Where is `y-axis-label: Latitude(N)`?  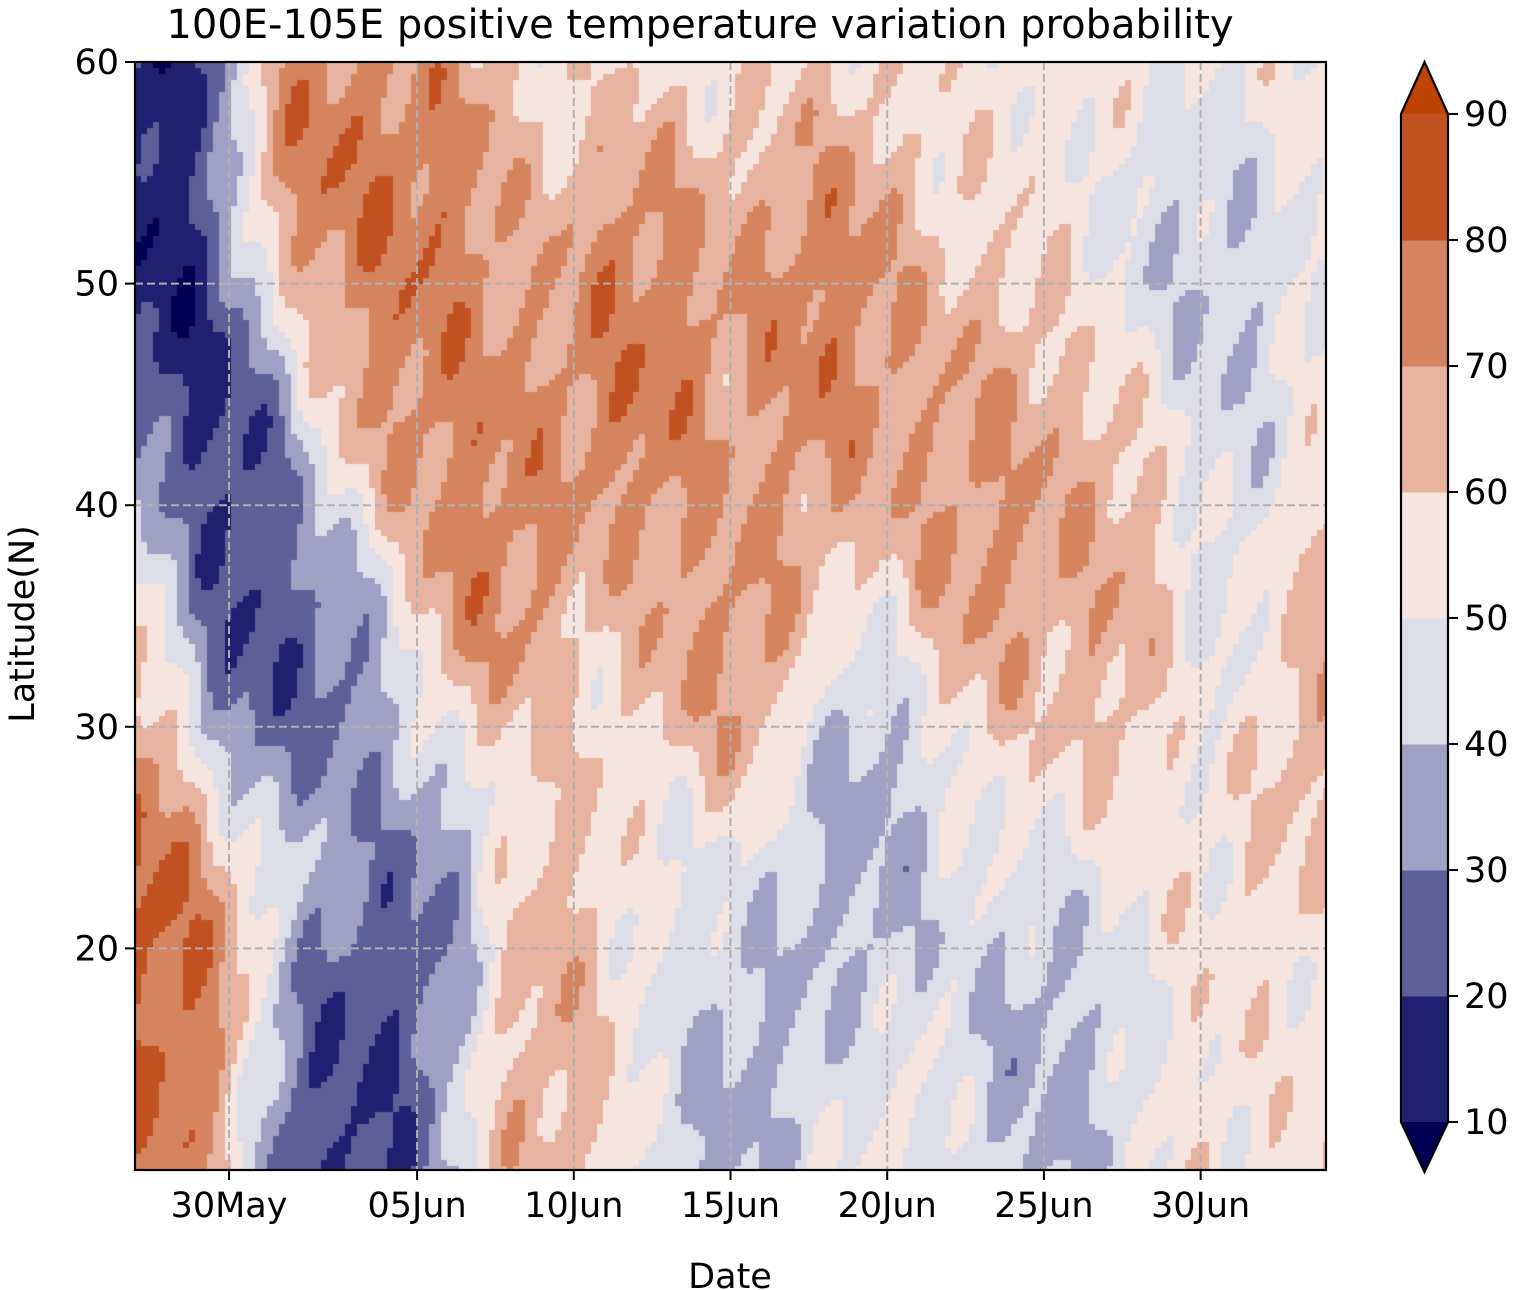
y-axis-label: Latitude(N) is located at coordinates (23, 624).